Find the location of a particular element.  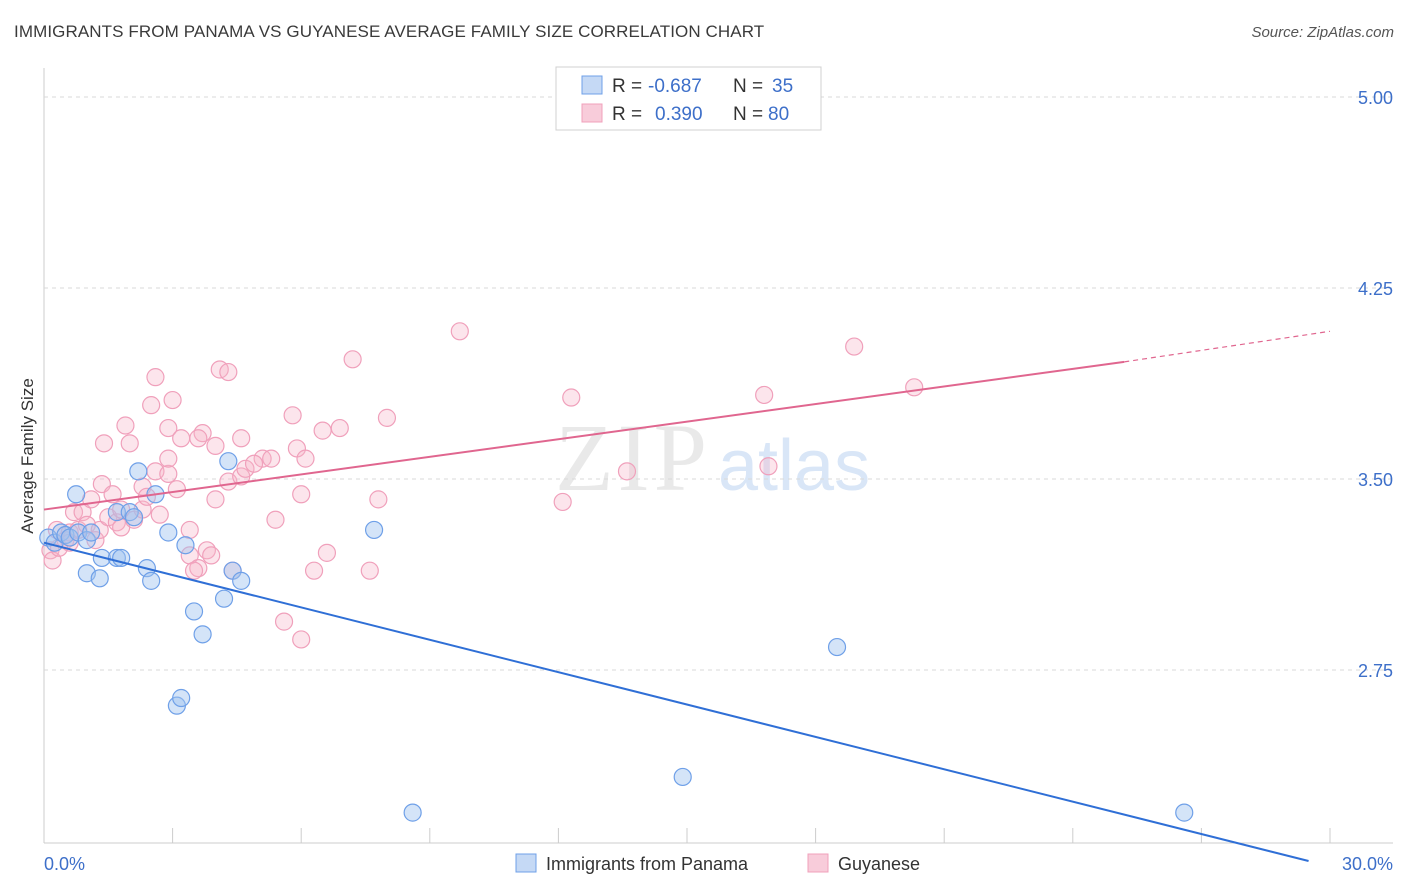

x-tick-label-min: 0.0% is located at coordinates (64, 864).